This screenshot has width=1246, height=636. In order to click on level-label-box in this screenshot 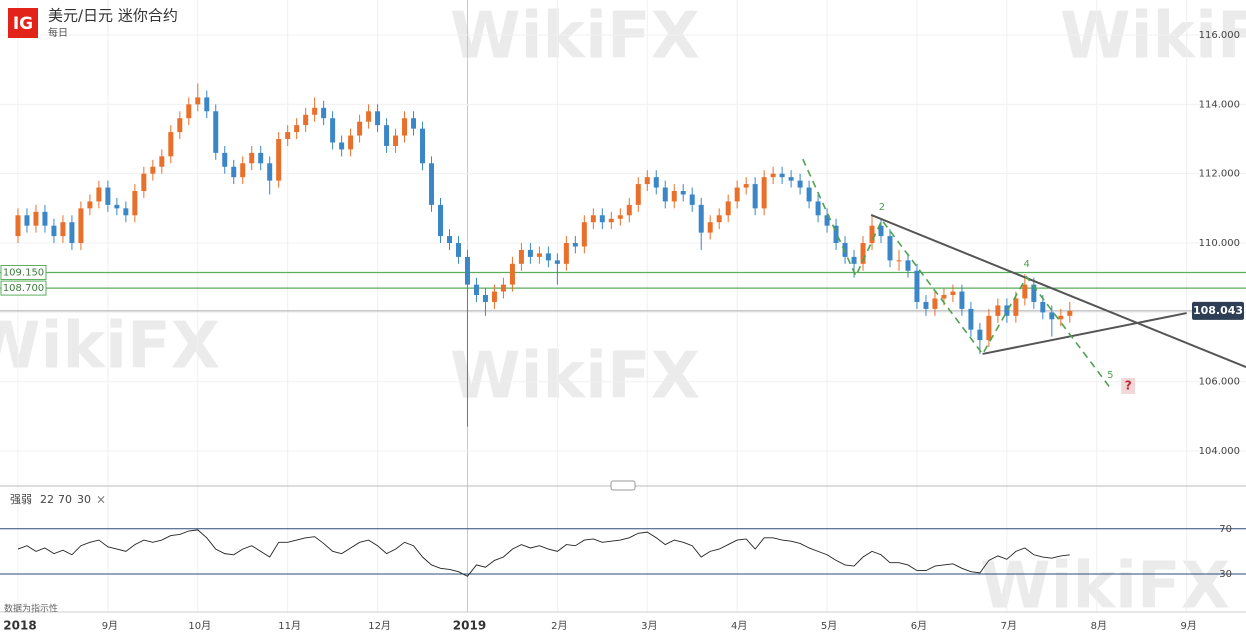, I will do `click(23, 288)`.